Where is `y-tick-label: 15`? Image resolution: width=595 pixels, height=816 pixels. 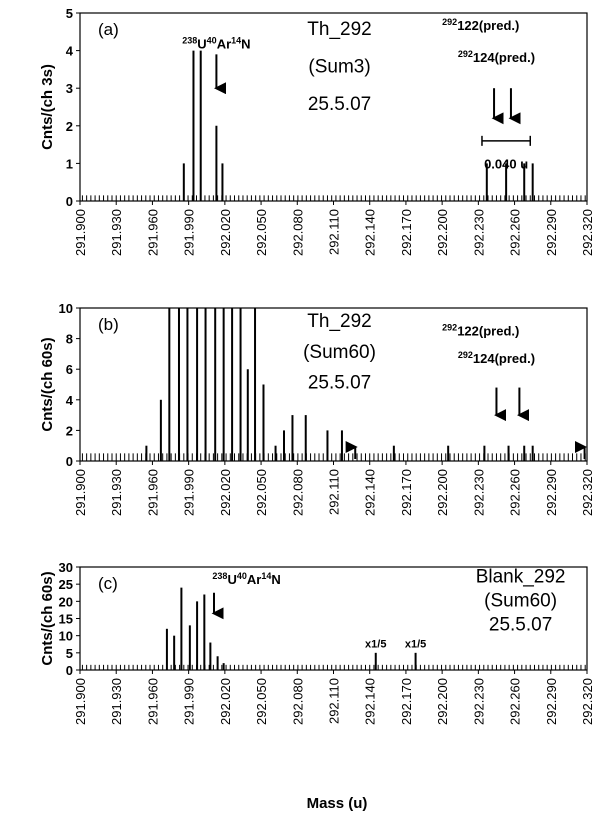
y-tick-label: 15 is located at coordinates (66, 619).